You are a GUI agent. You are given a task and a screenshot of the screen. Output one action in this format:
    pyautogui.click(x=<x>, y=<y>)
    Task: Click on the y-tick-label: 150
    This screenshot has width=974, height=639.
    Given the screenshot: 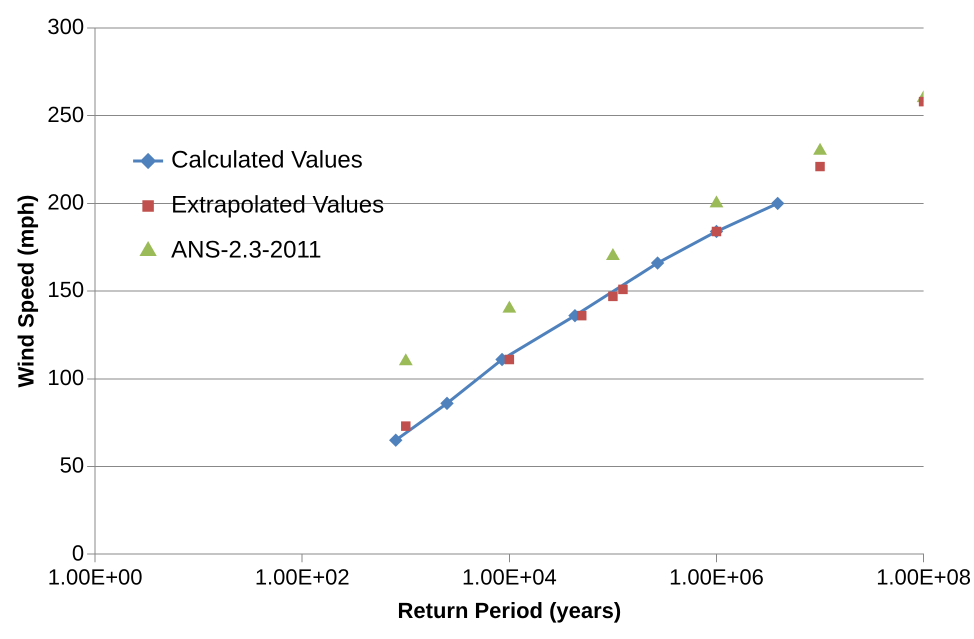 What is the action you would take?
    pyautogui.click(x=65, y=289)
    